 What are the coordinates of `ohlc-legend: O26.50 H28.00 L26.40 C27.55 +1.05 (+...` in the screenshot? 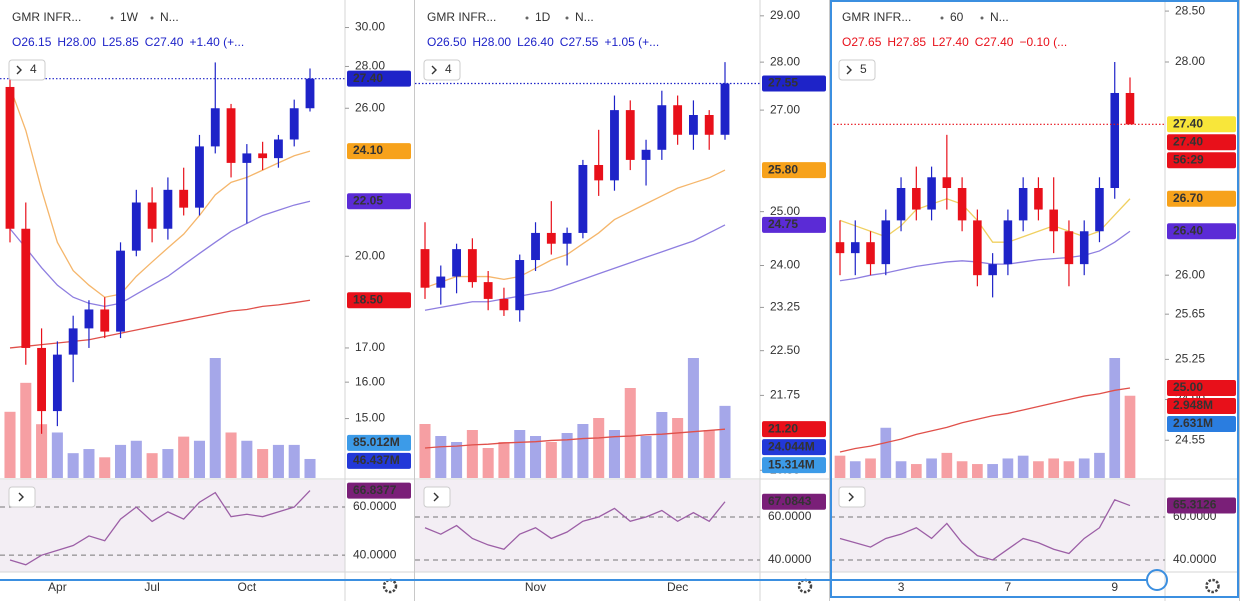 It's located at (543, 42).